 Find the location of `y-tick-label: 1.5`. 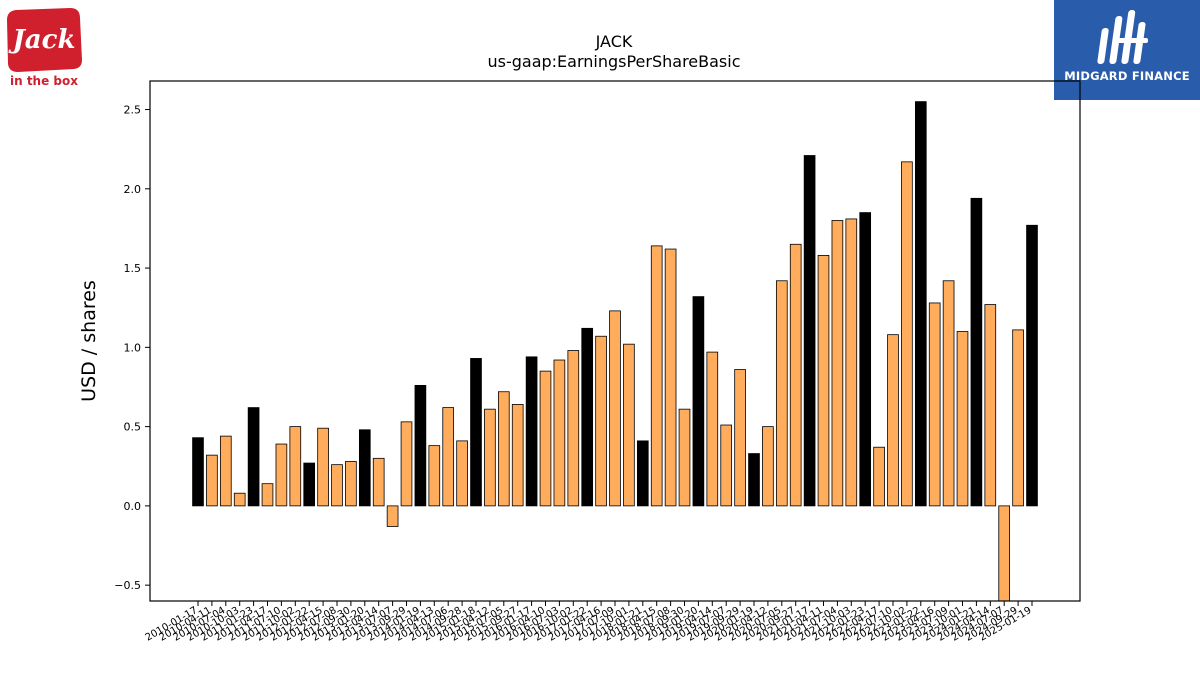

y-tick-label: 1.5 is located at coordinates (133, 268).